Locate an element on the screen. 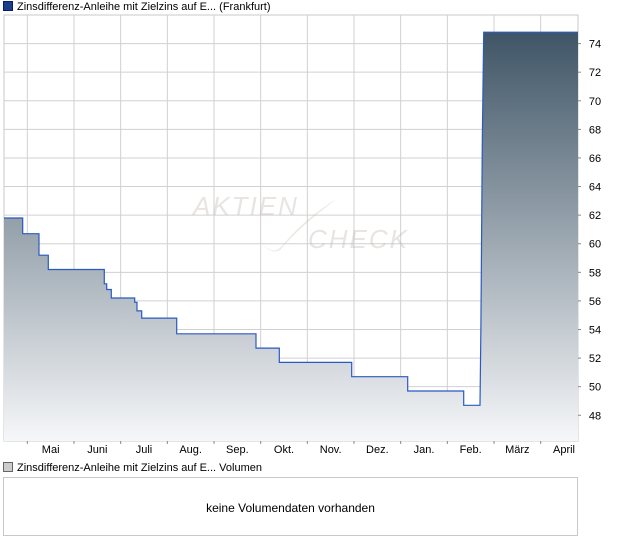 The height and width of the screenshot is (546, 620). y-tick-label: 52 is located at coordinates (595, 359).